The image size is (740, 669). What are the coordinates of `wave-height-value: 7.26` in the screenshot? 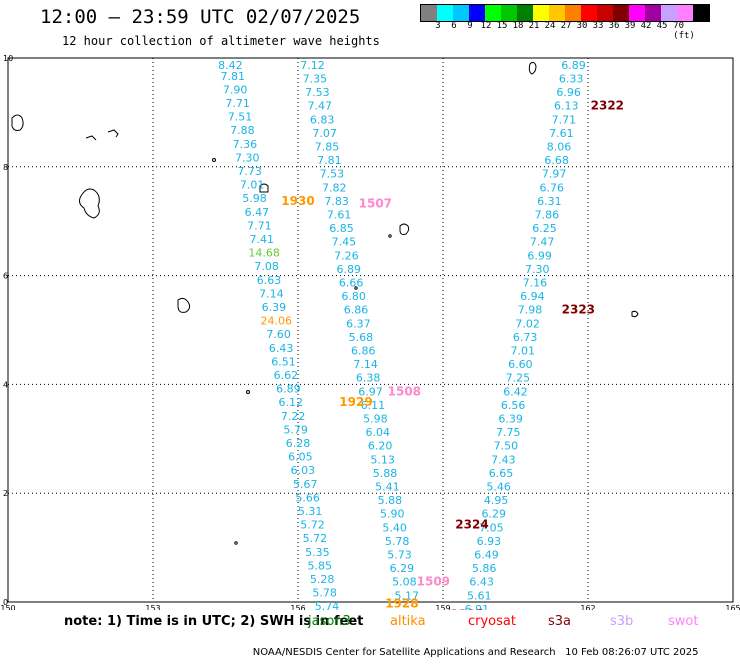 It's located at (346, 255).